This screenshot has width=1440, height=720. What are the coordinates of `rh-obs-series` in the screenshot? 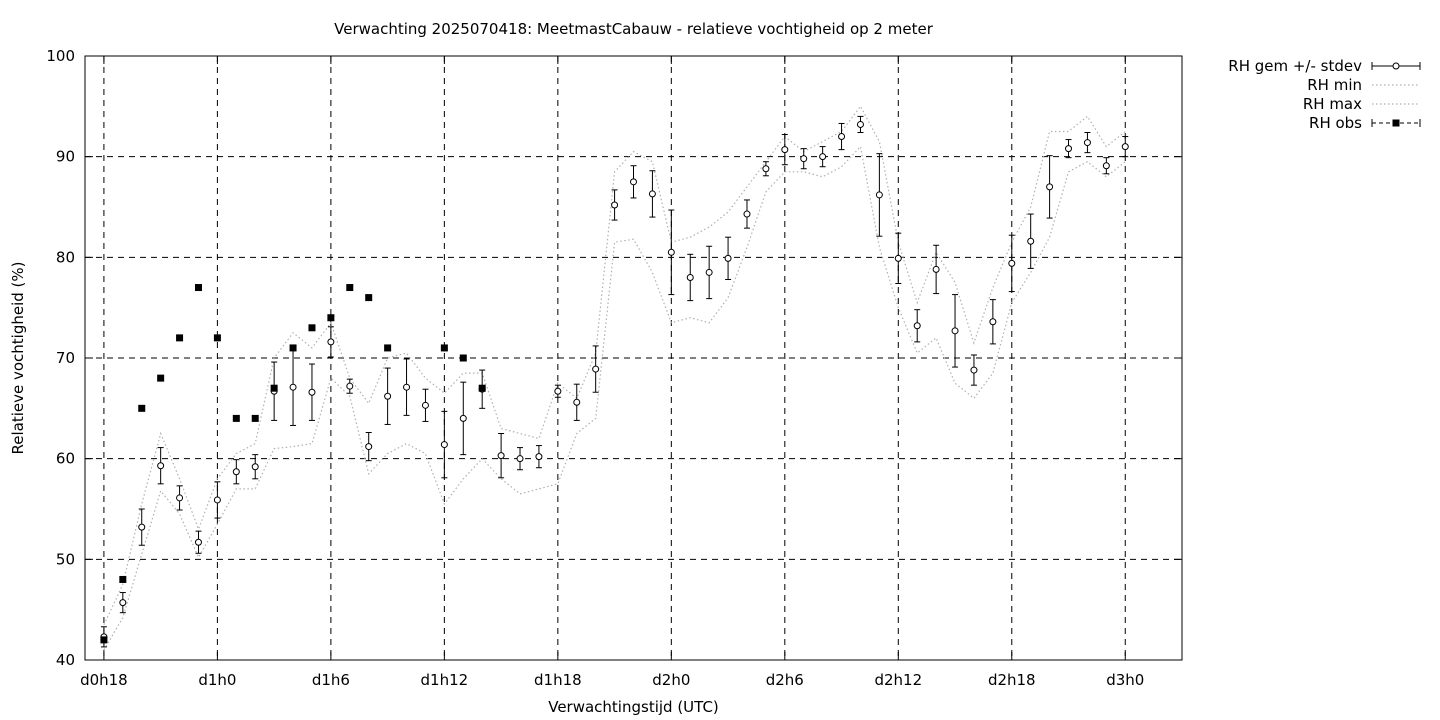 It's located at (293, 464).